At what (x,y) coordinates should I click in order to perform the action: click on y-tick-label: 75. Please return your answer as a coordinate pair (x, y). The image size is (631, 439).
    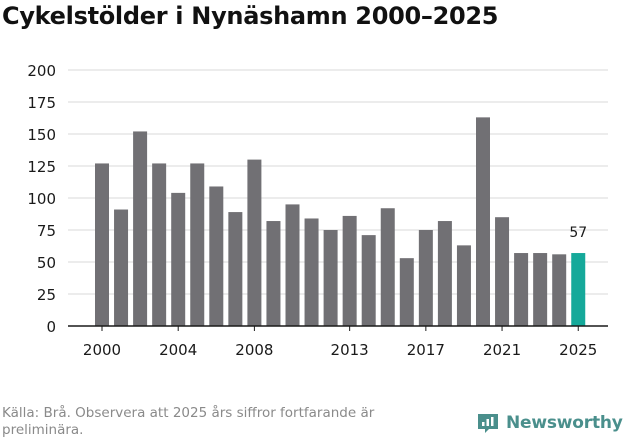
    Looking at the image, I should click on (46, 231).